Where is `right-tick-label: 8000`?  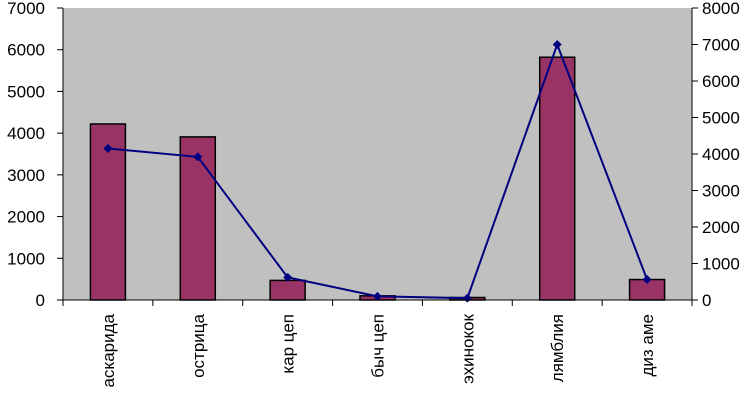
right-tick-label: 8000 is located at coordinates (721, 9).